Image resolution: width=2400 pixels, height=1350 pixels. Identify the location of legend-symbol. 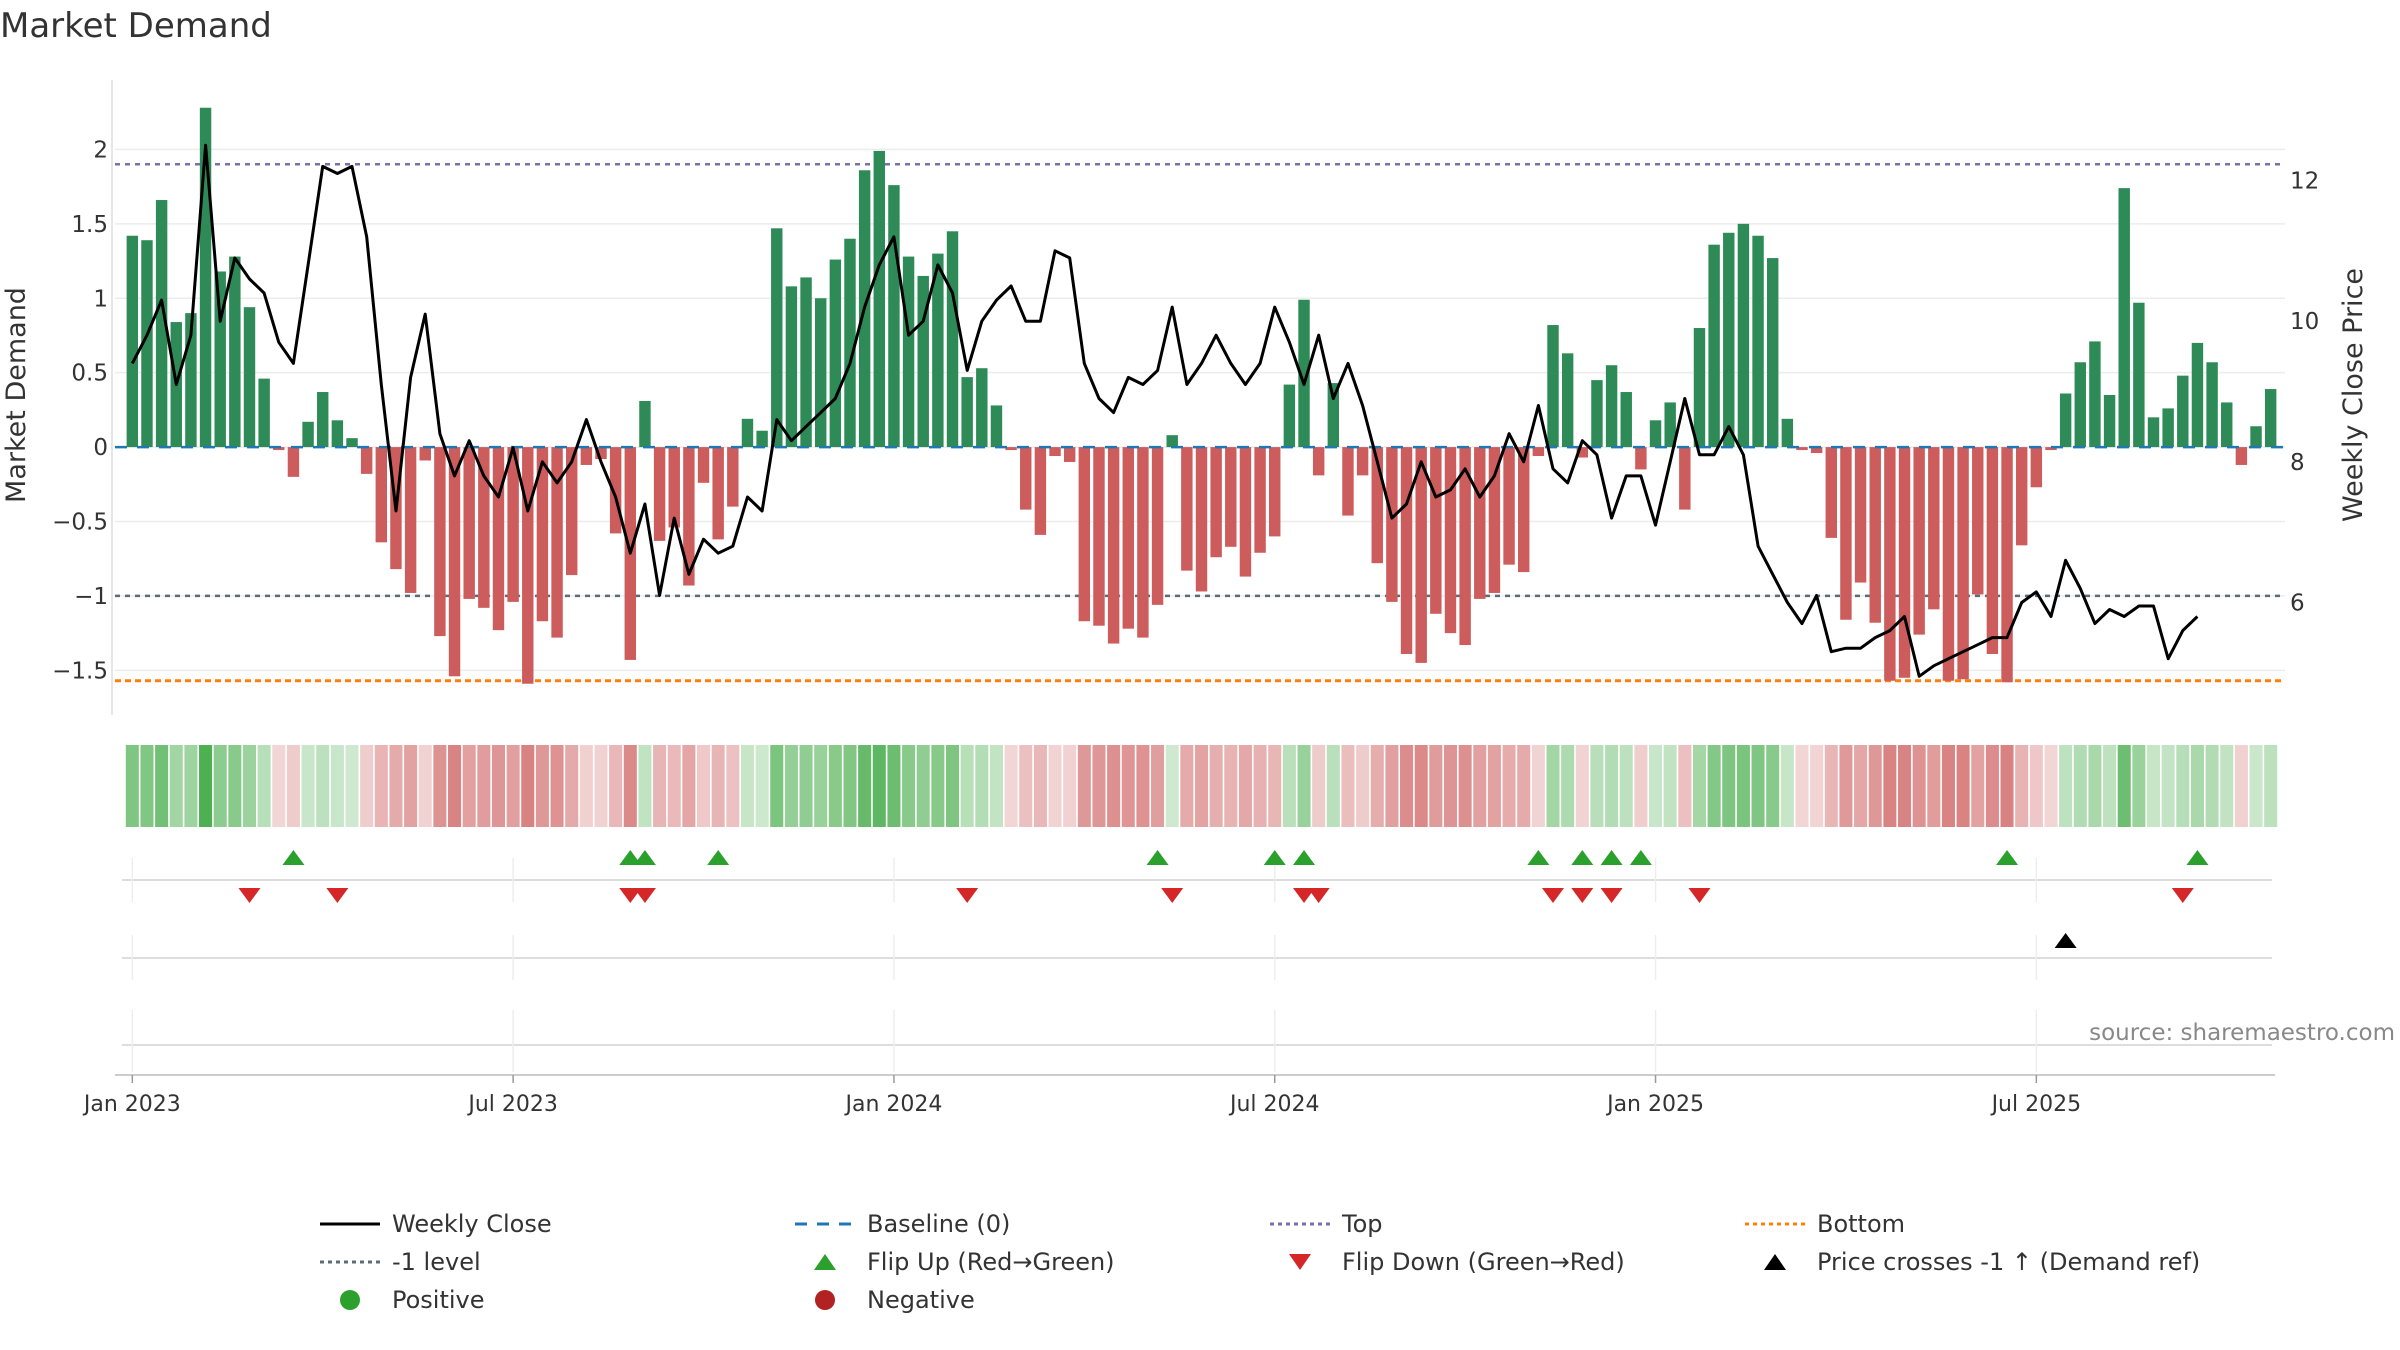
(350, 1300).